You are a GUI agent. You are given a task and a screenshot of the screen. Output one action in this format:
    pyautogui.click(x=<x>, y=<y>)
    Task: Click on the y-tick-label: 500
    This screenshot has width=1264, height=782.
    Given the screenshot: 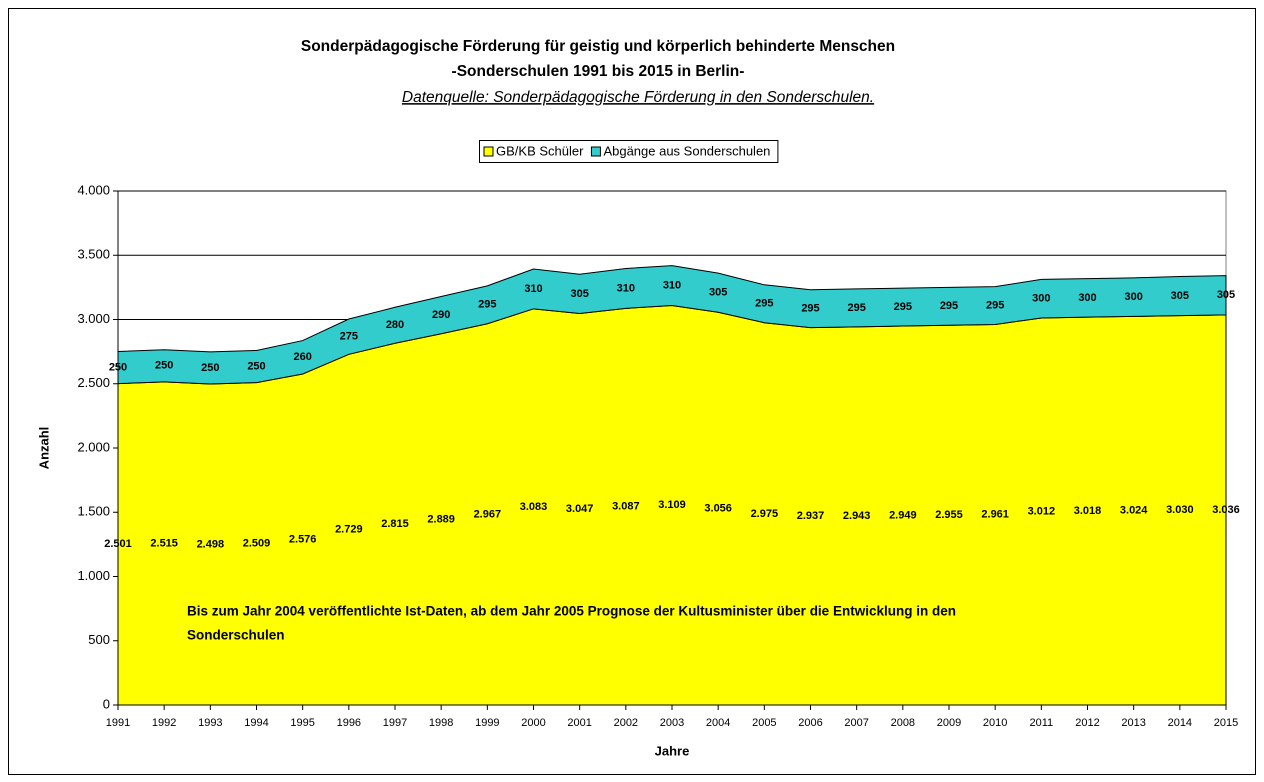 What is the action you would take?
    pyautogui.click(x=99, y=639)
    